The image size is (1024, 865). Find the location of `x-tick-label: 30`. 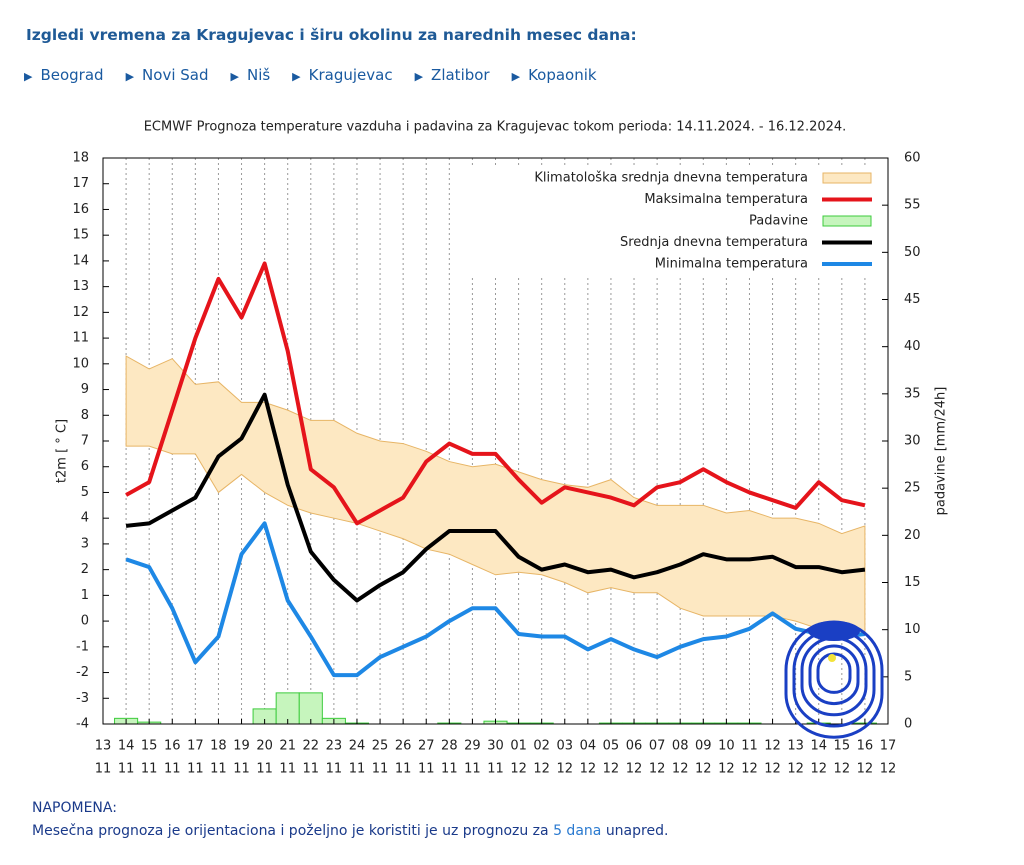

x-tick-label: 30 is located at coordinates (495, 746).